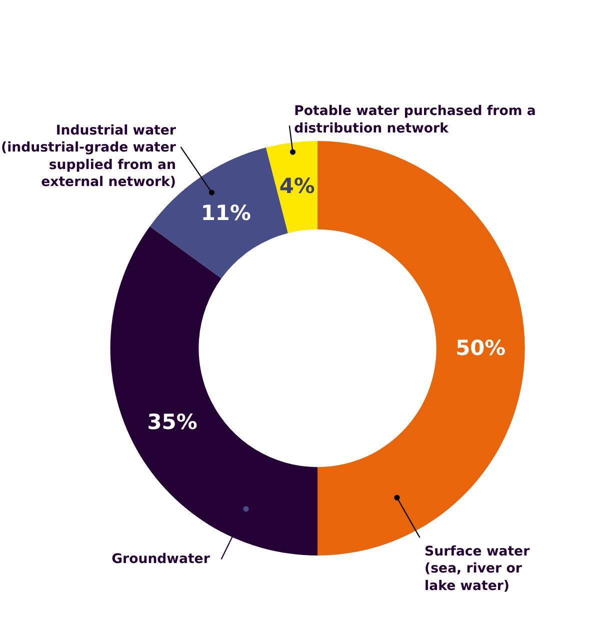  Describe the element at coordinates (477, 569) in the screenshot. I see `slice-label: Surface water (sea, river or lake water)` at that location.